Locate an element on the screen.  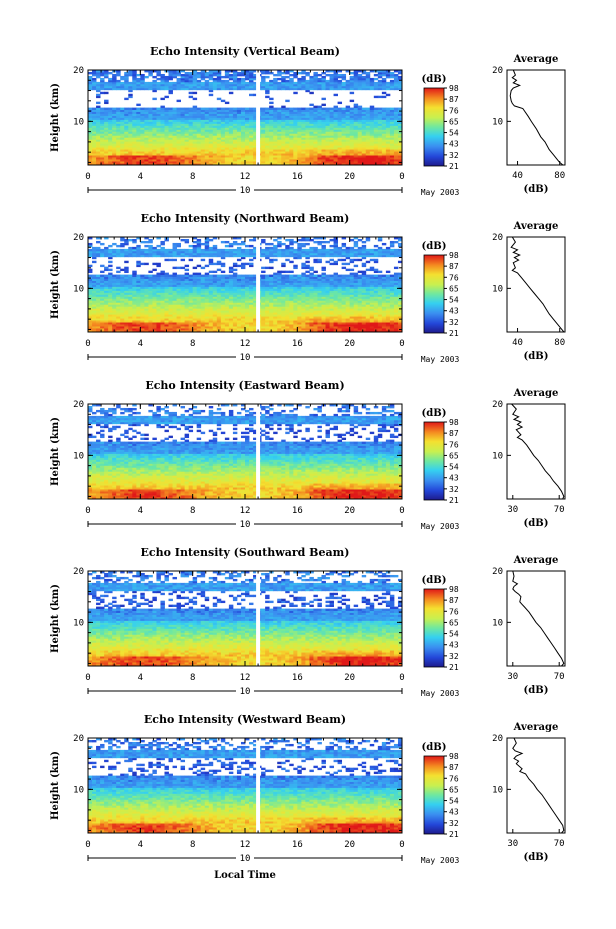
average-x-tick-label: 80 is located at coordinates (559, 176).